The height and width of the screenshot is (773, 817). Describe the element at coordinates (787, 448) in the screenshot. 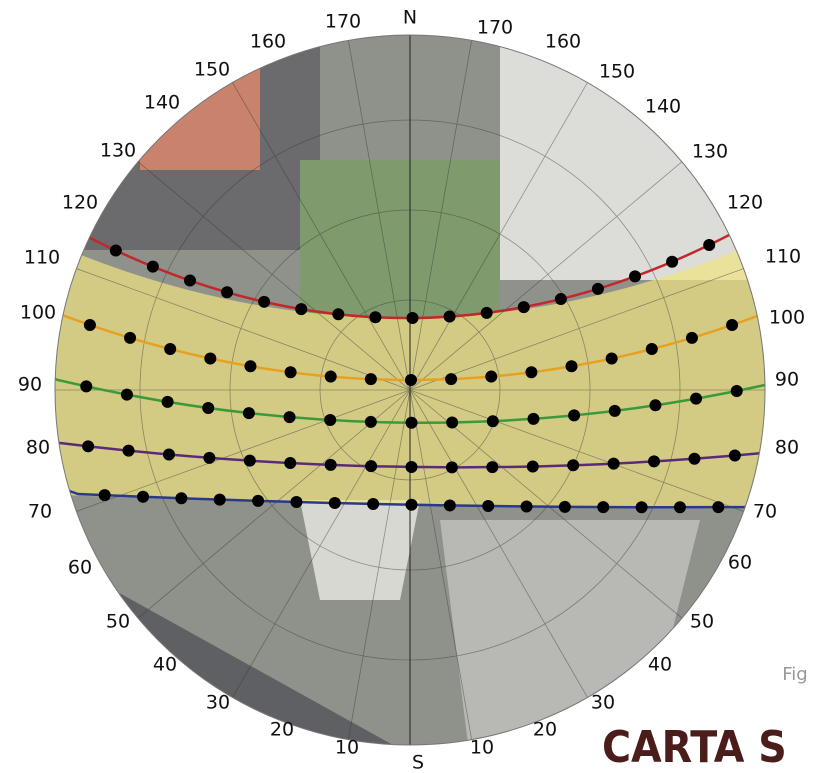

I see `azimuth-label: 80` at that location.